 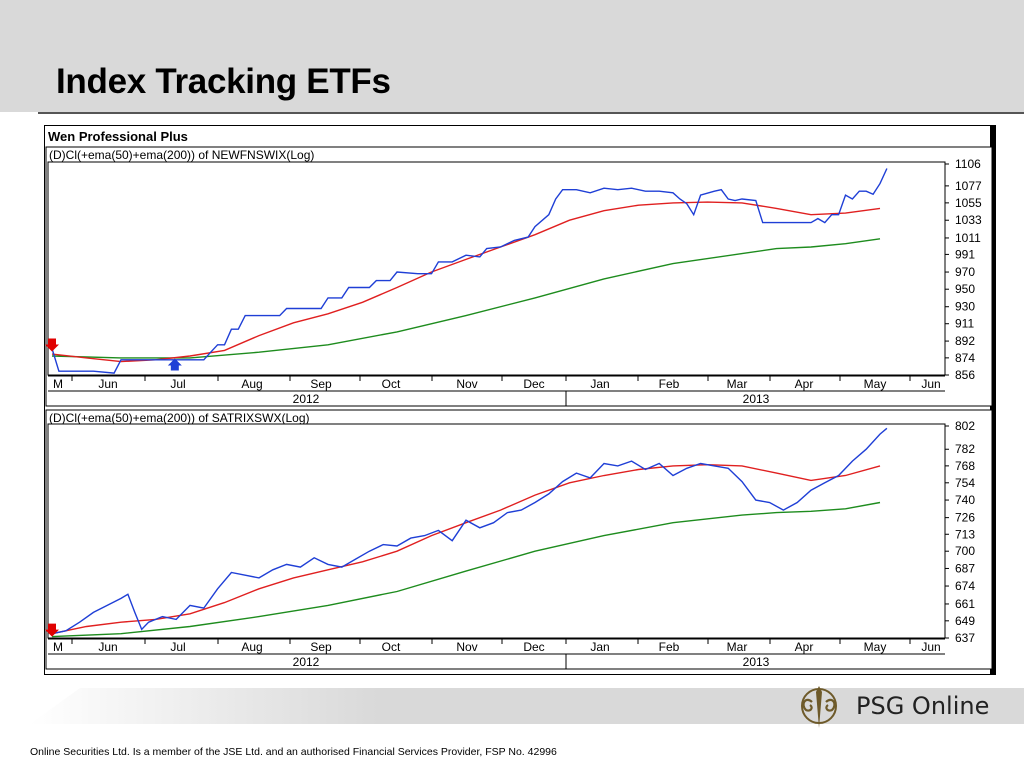 What do you see at coordinates (512, 56) in the screenshot?
I see `header-band` at bounding box center [512, 56].